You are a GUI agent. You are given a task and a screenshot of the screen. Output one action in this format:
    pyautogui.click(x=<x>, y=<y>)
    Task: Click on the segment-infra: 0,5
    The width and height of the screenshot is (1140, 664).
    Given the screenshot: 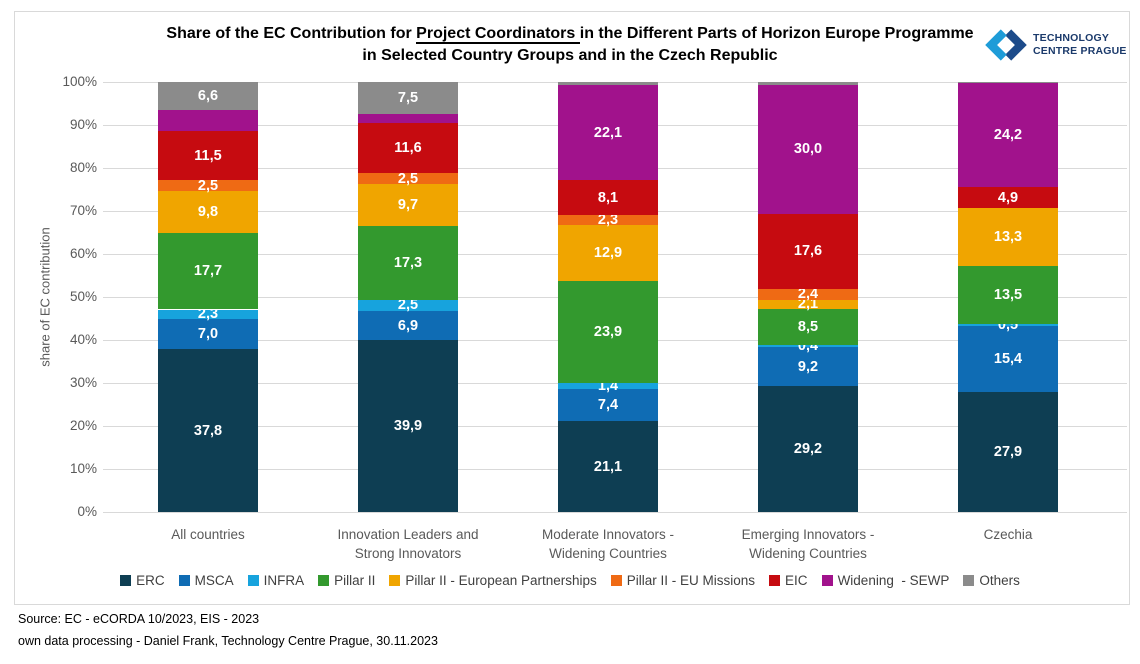 What is the action you would take?
    pyautogui.click(x=1008, y=324)
    